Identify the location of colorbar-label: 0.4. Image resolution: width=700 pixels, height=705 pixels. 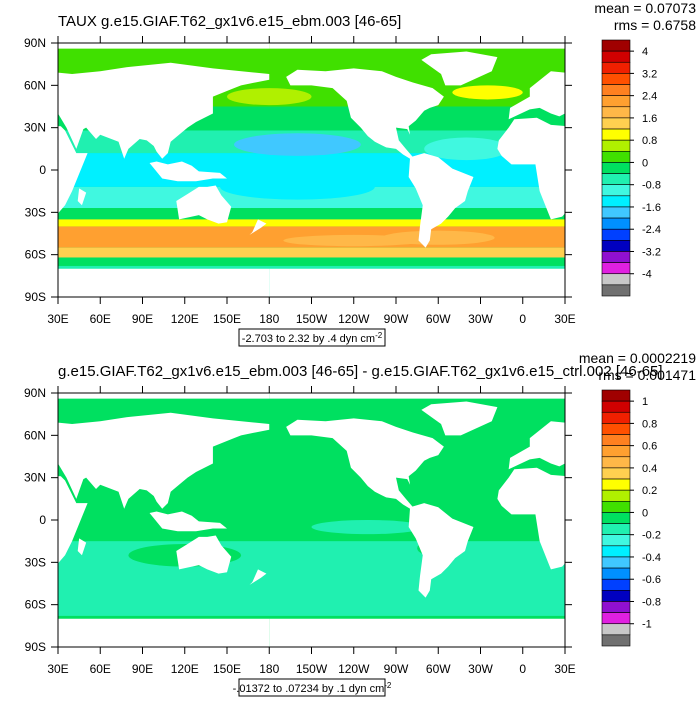
(649, 469).